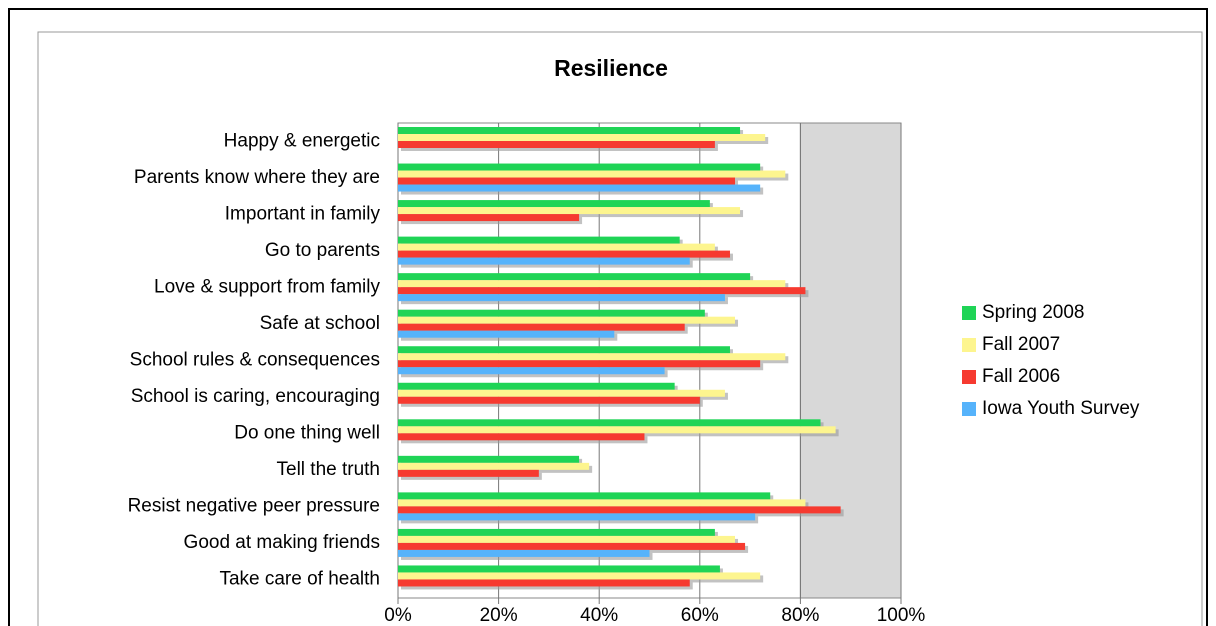  I want to click on y-tick-label: Important in family, so click(303, 213).